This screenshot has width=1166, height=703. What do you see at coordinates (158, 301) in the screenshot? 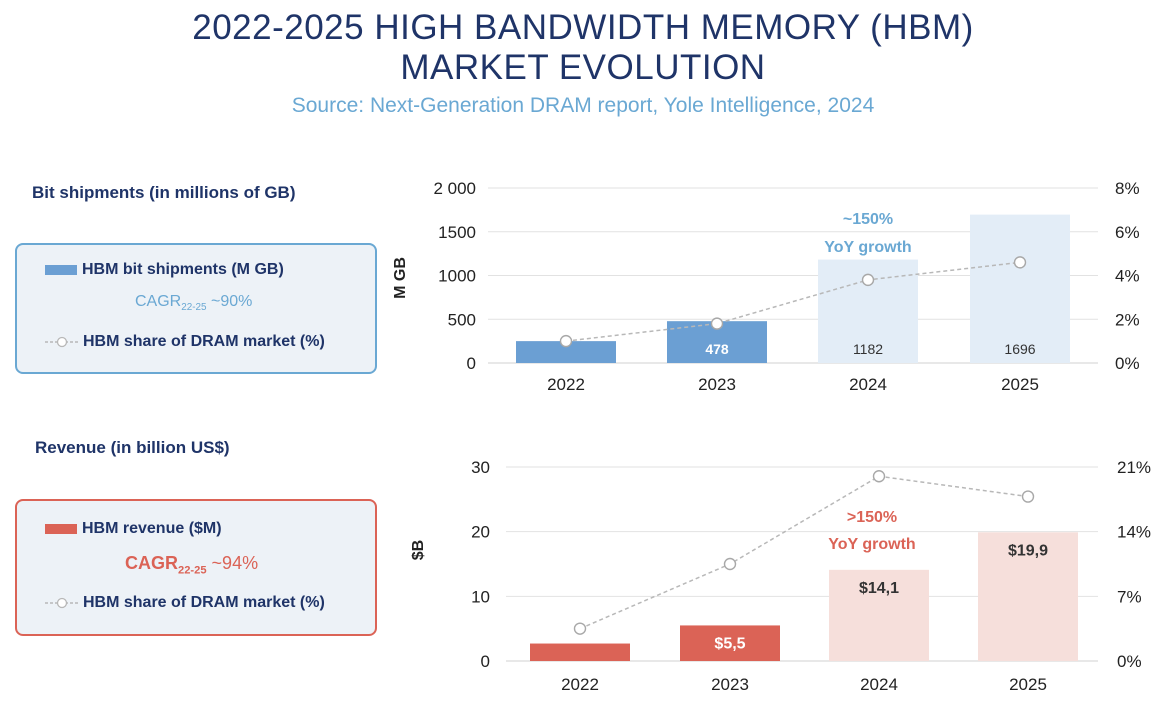
I see `bit-shipments-cagr-prefix: CAGR` at bounding box center [158, 301].